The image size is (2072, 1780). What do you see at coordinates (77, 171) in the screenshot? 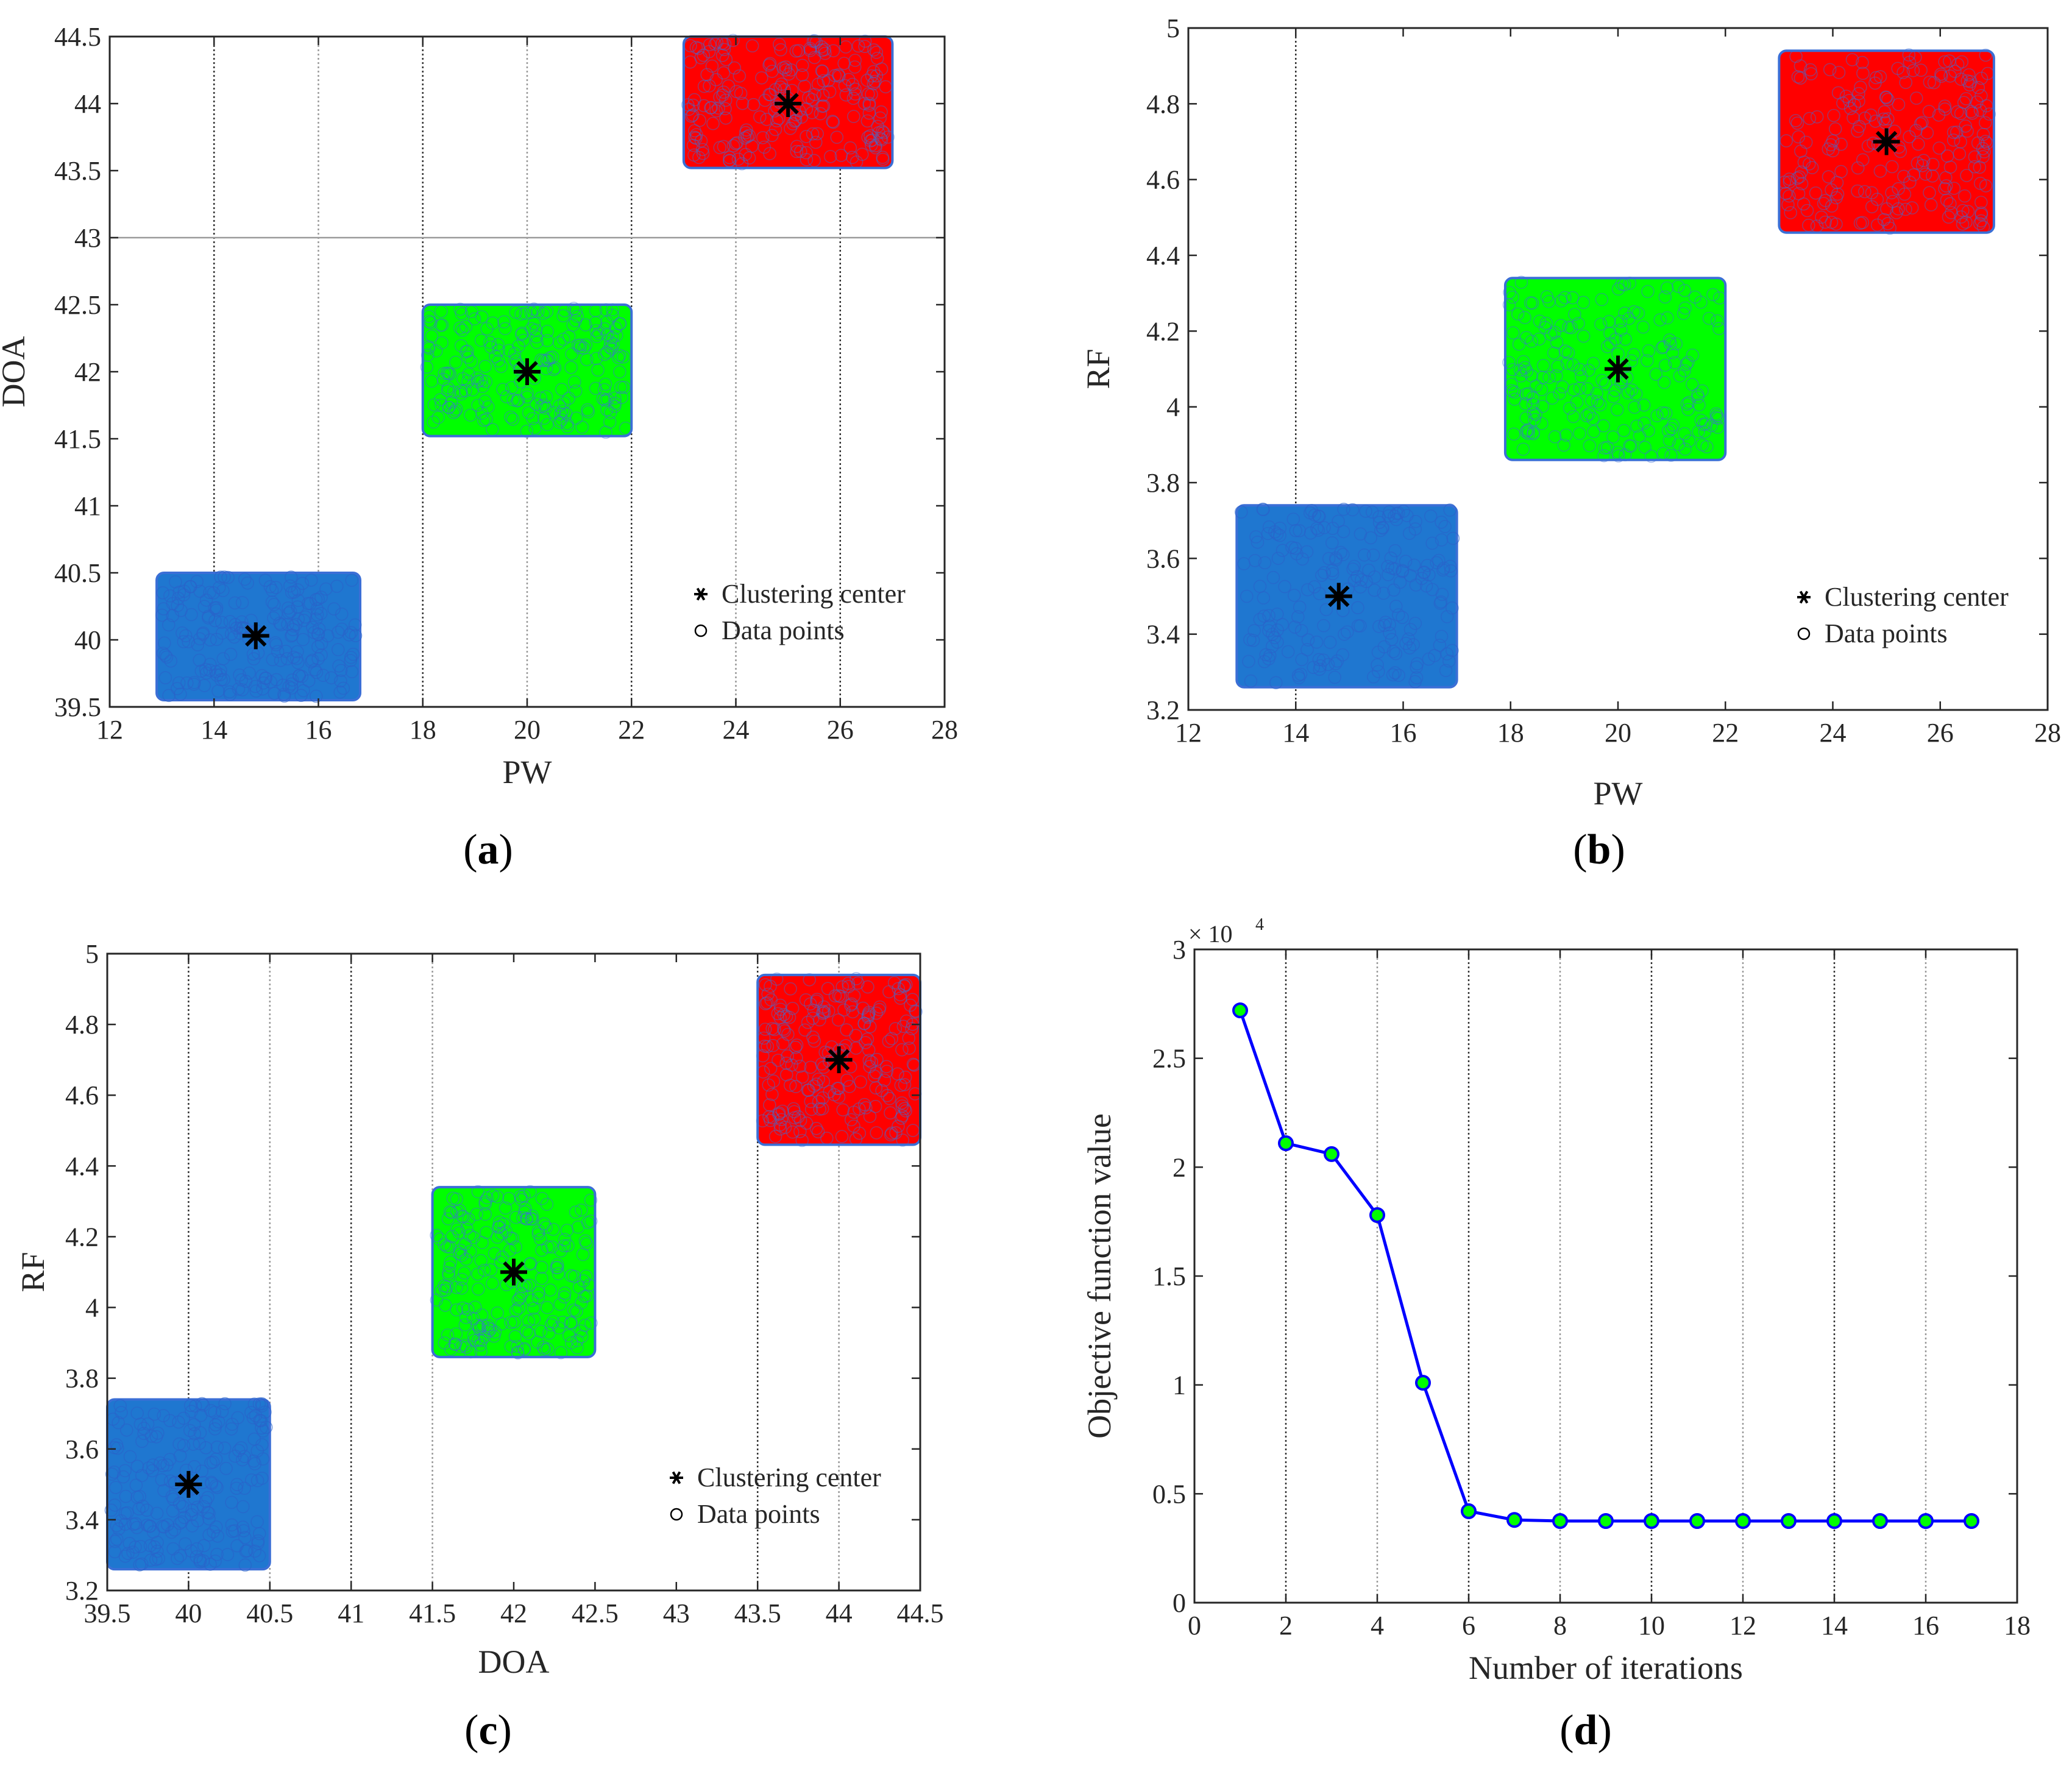
I see `y-tick-label: 43.5` at bounding box center [77, 171].